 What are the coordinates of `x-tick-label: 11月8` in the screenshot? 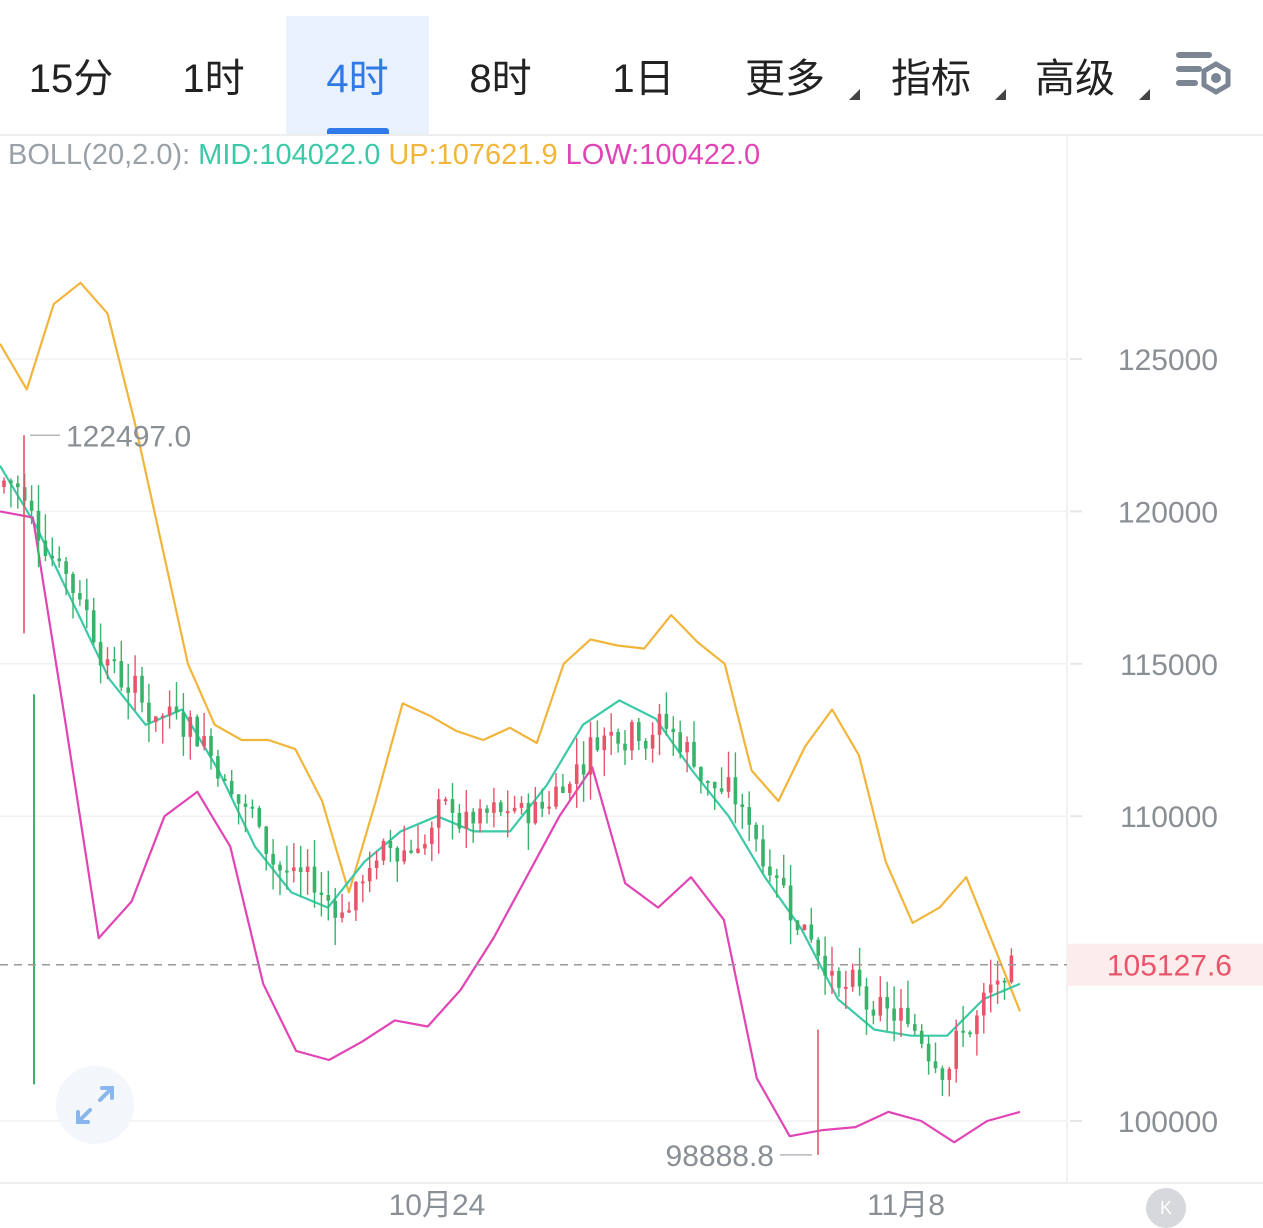 It's located at (906, 1205).